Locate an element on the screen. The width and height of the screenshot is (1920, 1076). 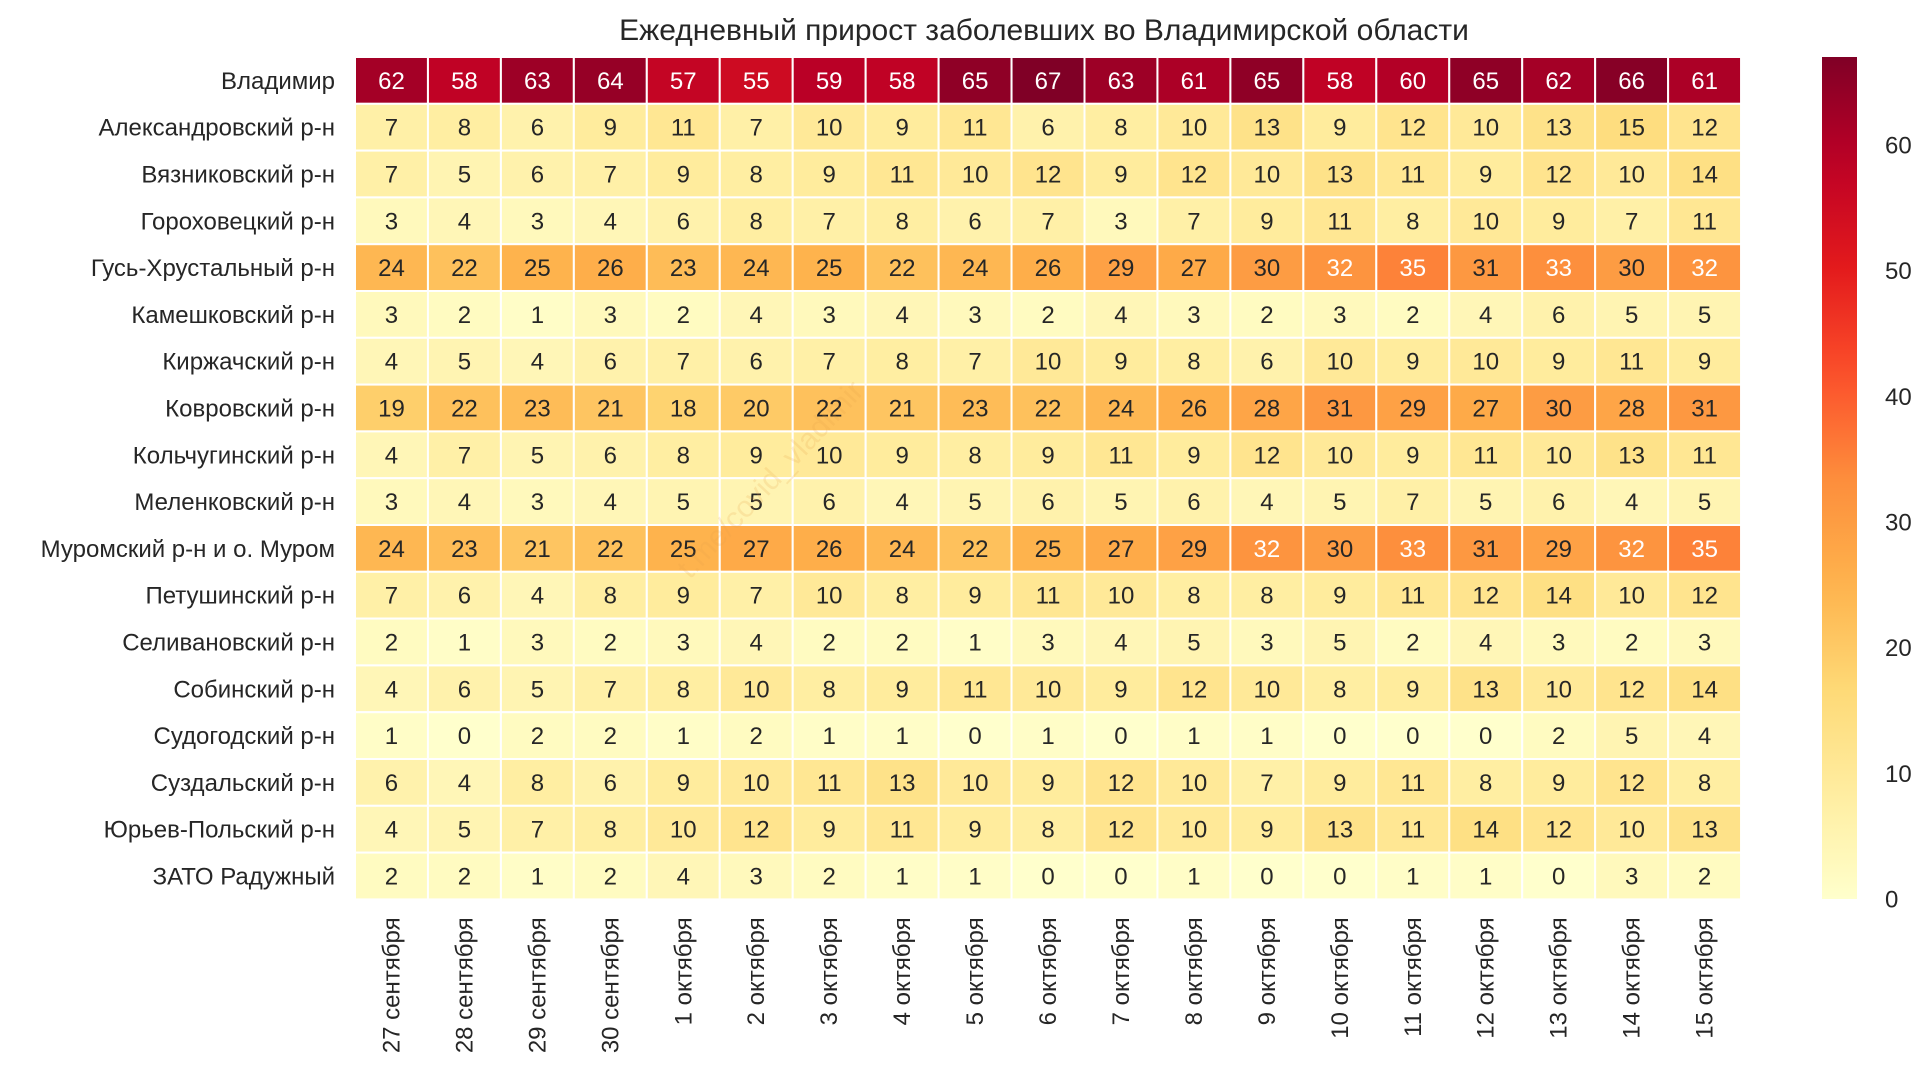
cell-value-label: 59 is located at coordinates (829, 81).